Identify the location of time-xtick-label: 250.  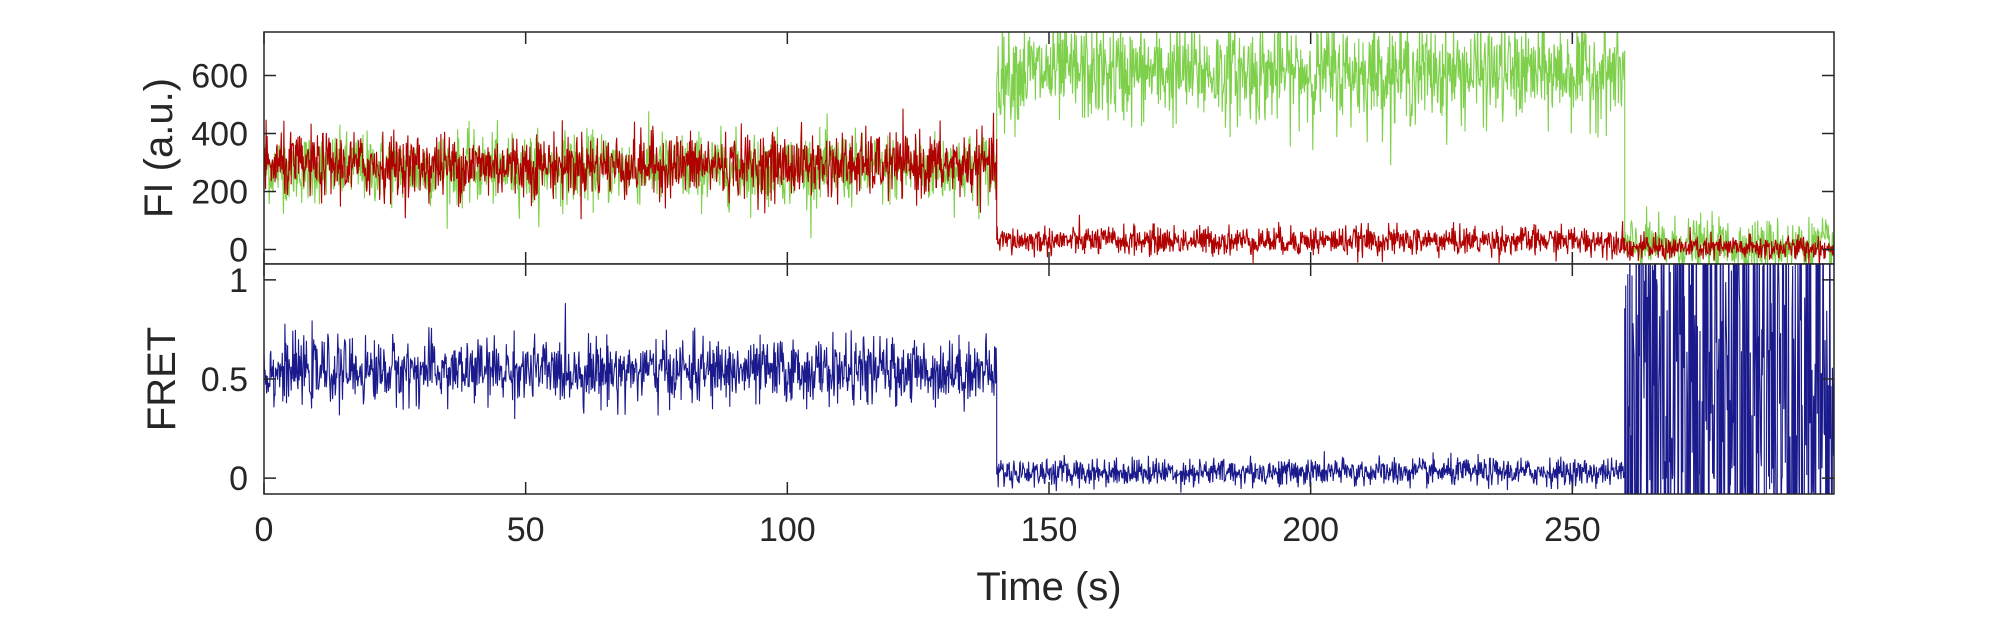
(1572, 530).